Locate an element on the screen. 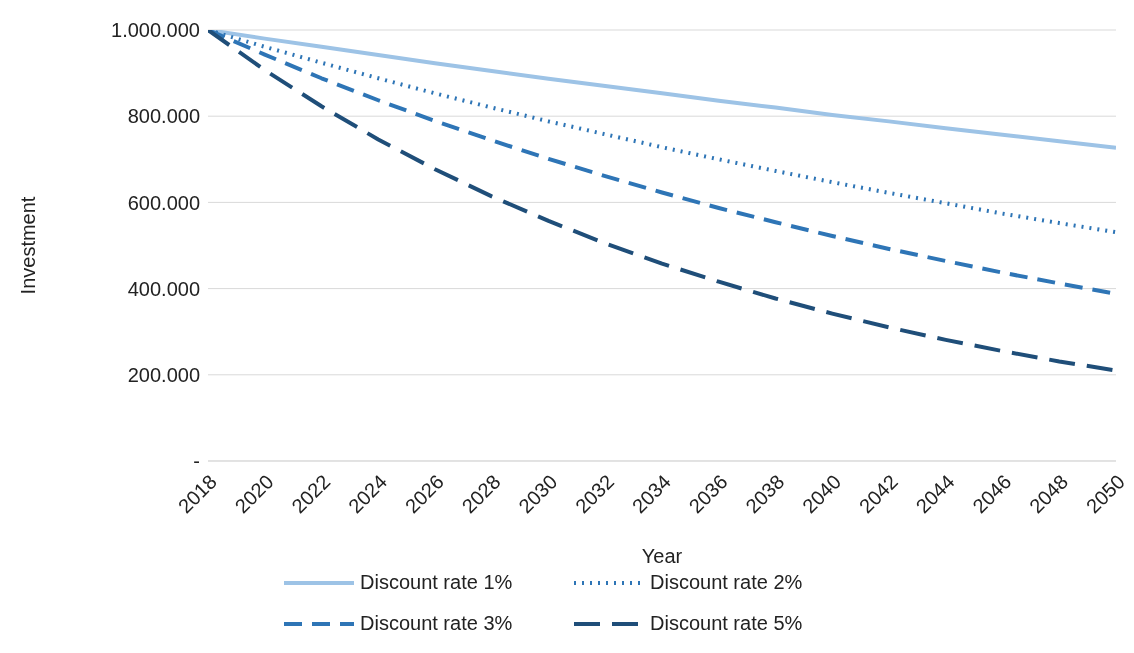 The image size is (1134, 653). y-tick-label: 800.000 is located at coordinates (163, 116).